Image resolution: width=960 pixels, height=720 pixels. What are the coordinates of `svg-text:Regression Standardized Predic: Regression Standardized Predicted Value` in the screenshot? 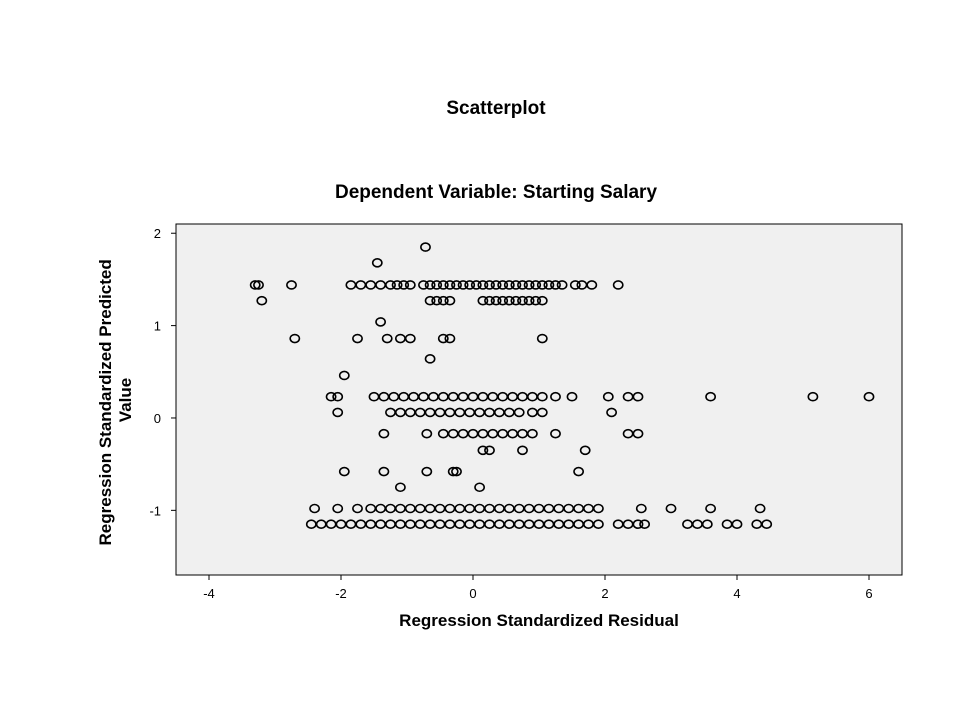 It's located at (115, 400).